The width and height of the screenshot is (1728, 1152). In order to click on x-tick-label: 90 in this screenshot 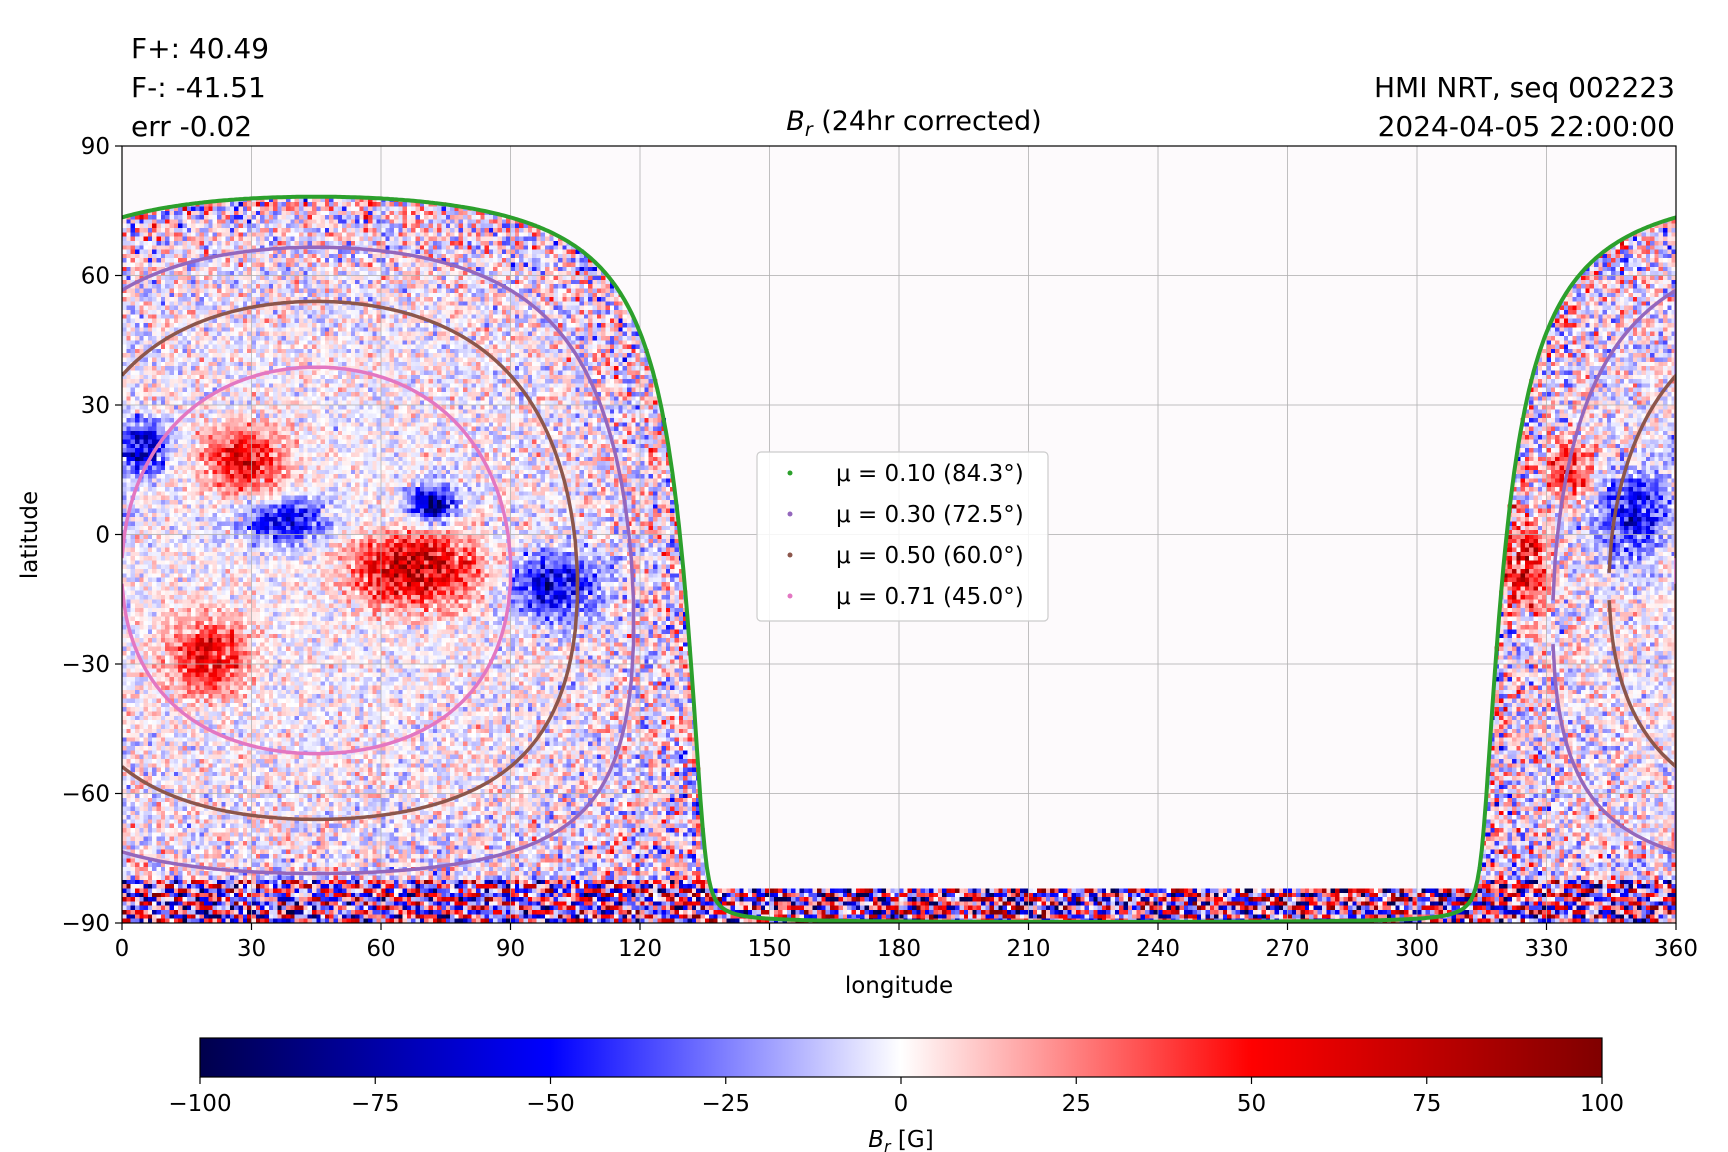, I will do `click(510, 949)`.